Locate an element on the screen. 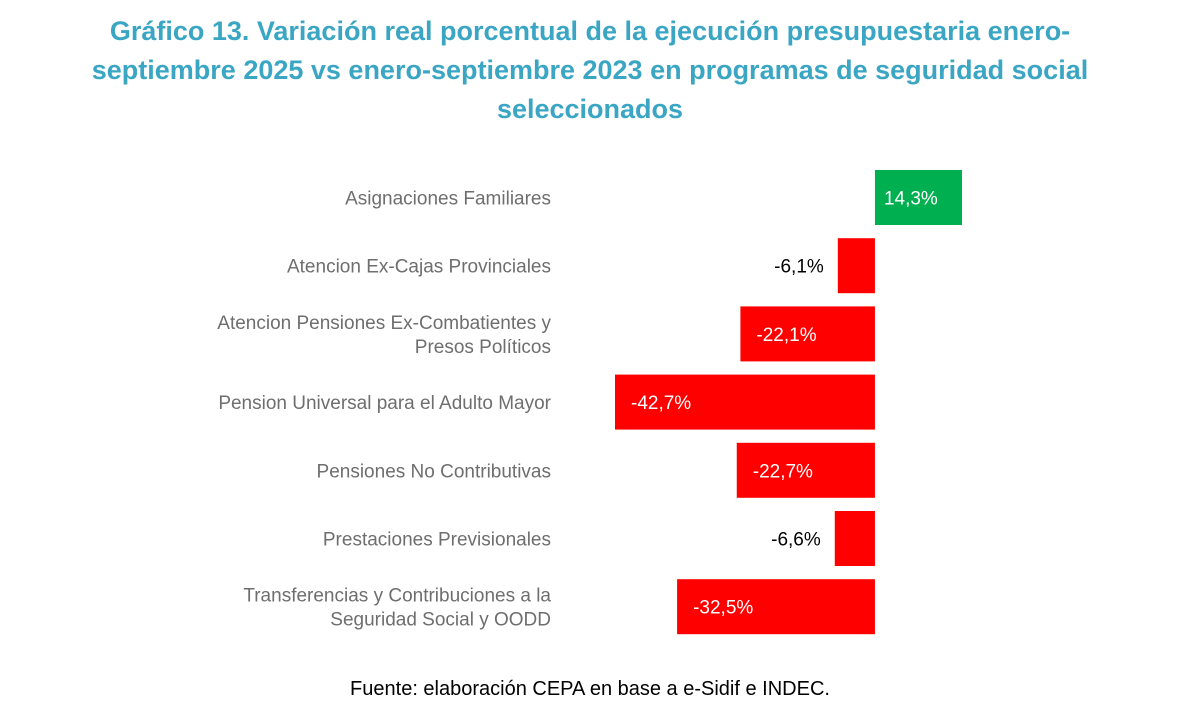 The width and height of the screenshot is (1180, 713). data-label: -32,5% is located at coordinates (723, 608).